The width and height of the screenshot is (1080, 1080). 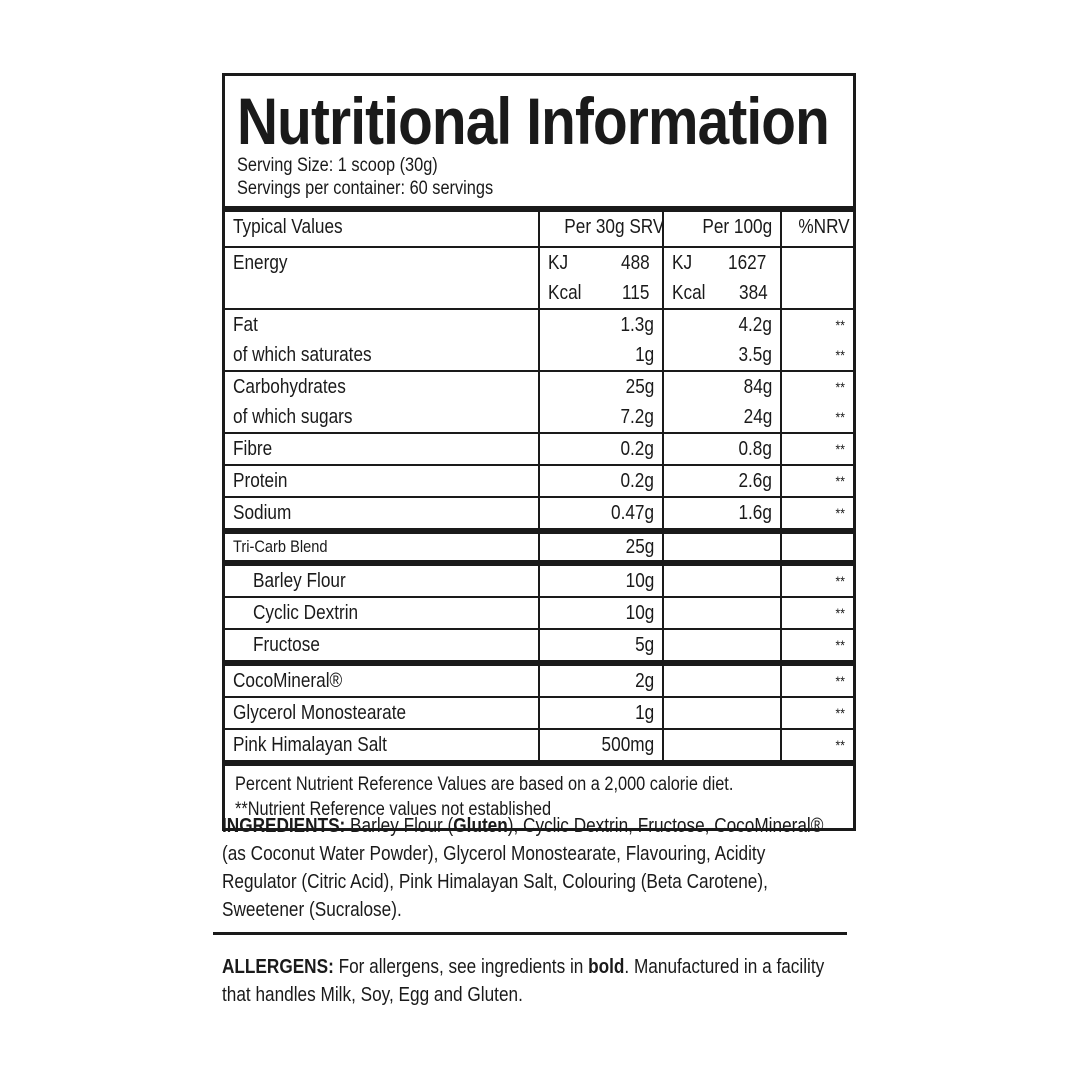 I want to click on page-title: Nutritional Information, so click(x=533, y=121).